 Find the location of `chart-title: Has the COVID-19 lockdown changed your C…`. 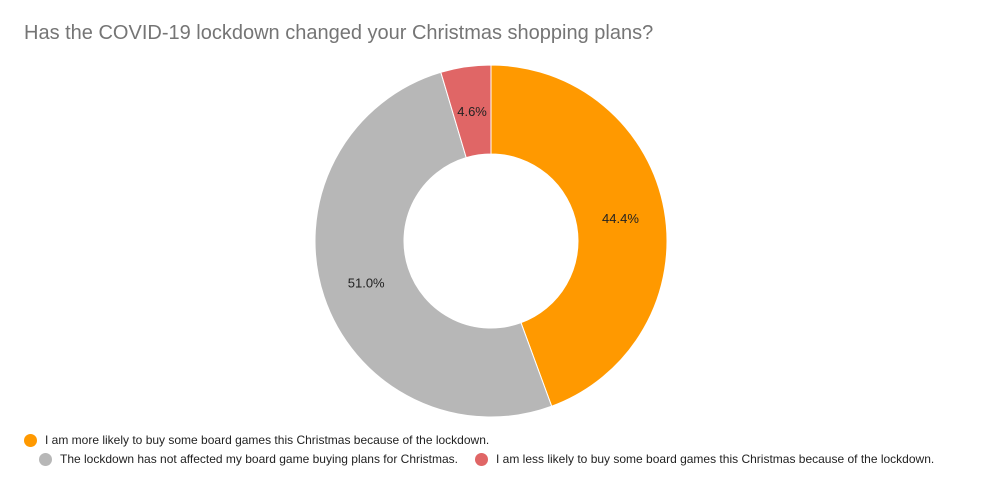

chart-title: Has the COVID-19 lockdown changed your C… is located at coordinates (339, 33).